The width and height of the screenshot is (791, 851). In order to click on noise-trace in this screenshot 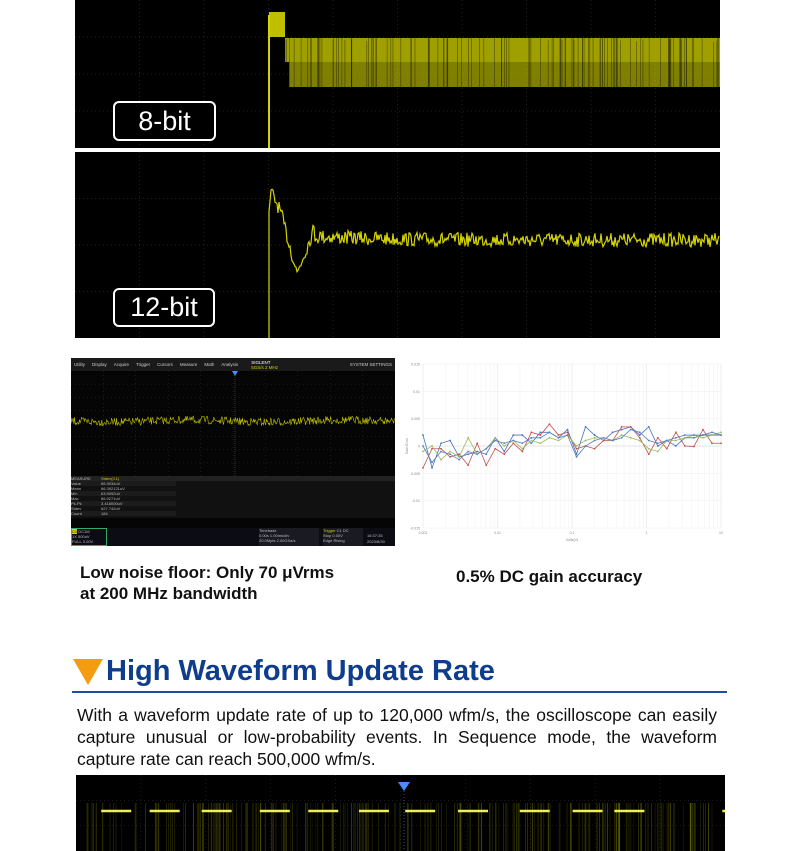, I will do `click(233, 421)`.